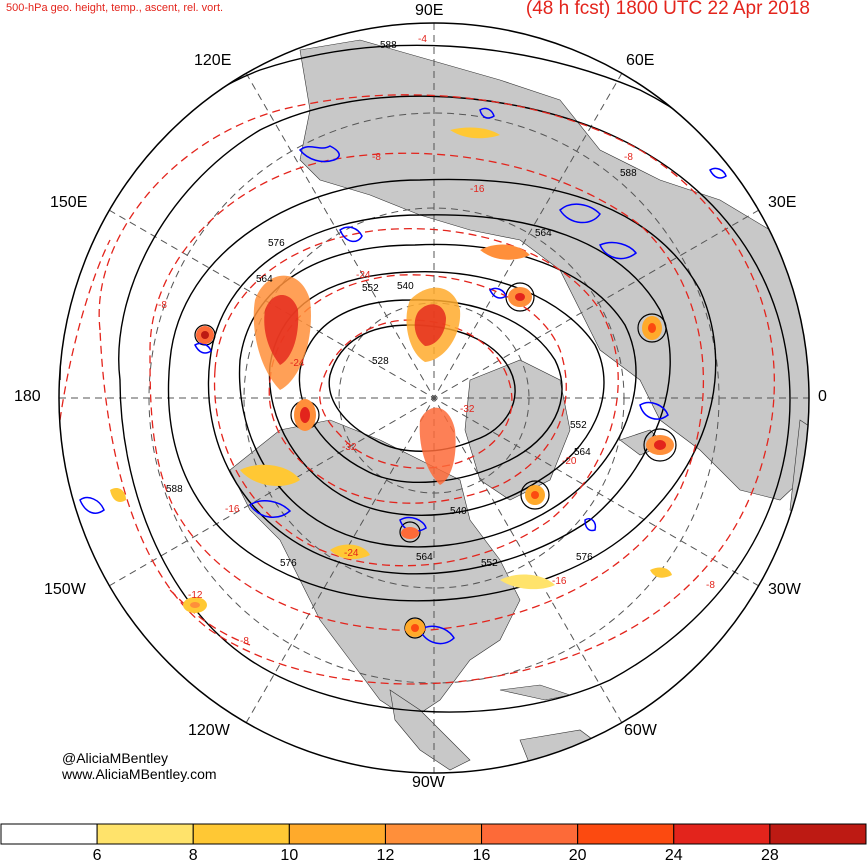  I want to click on lon-label-180: 180, so click(27, 396).